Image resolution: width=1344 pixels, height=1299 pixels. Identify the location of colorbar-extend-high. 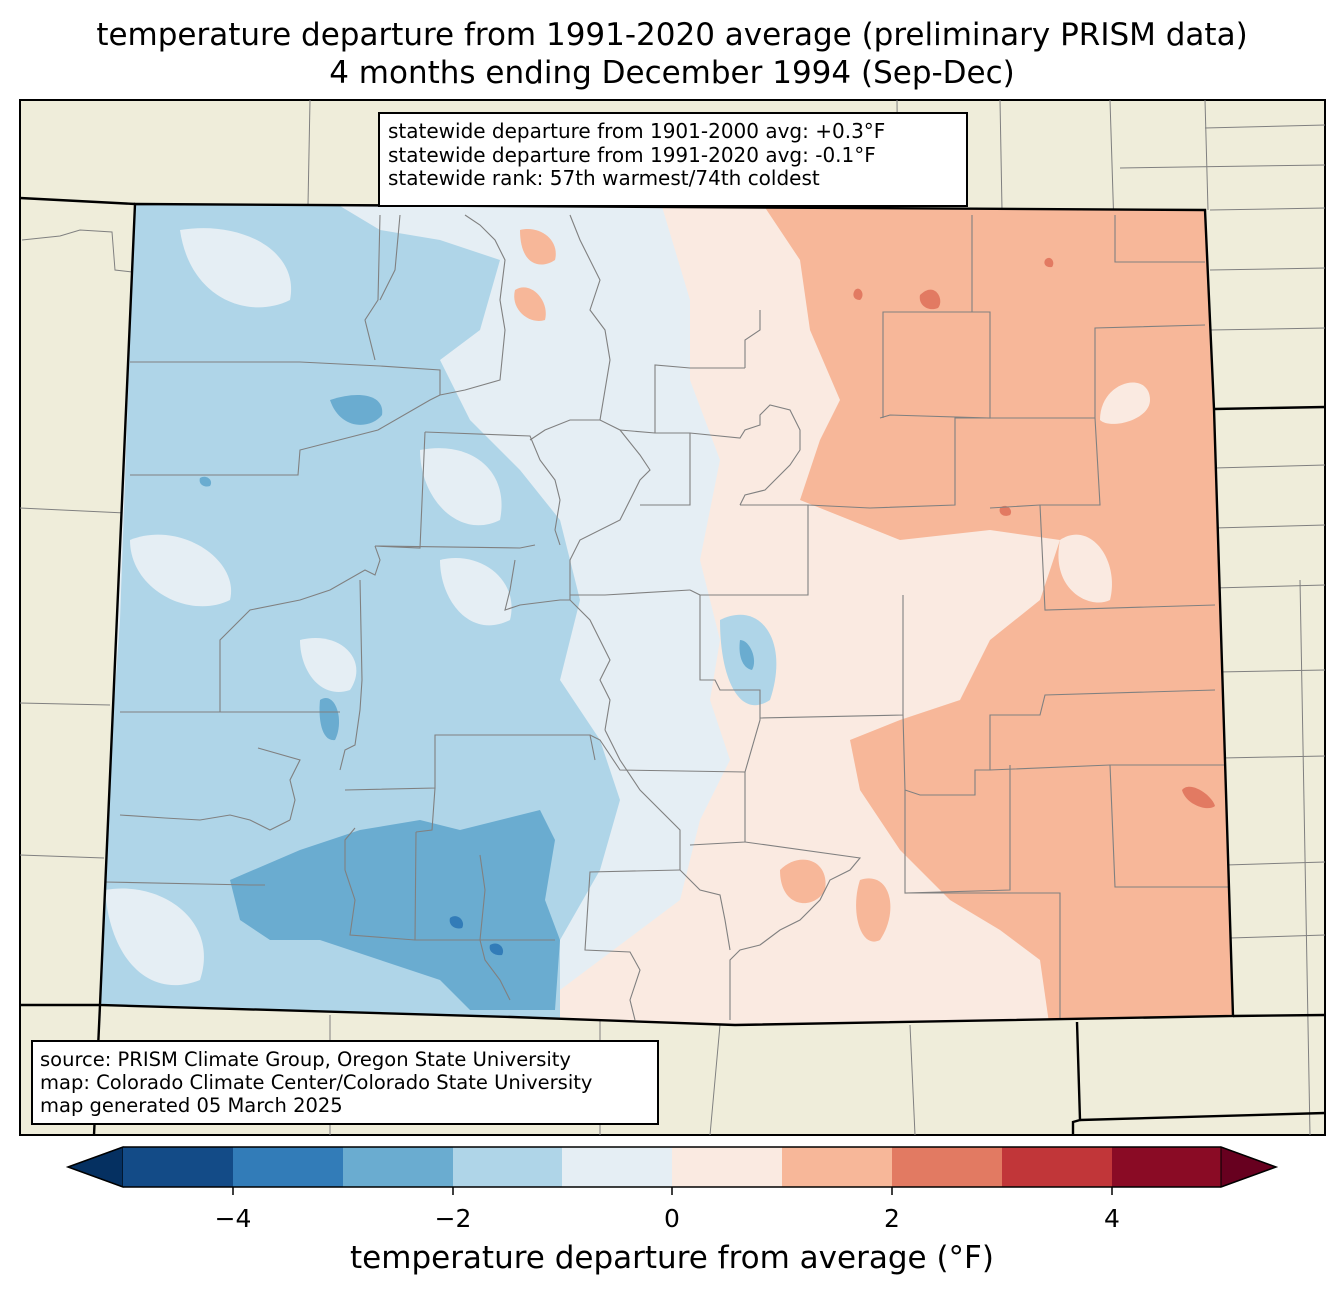
(1249, 1167).